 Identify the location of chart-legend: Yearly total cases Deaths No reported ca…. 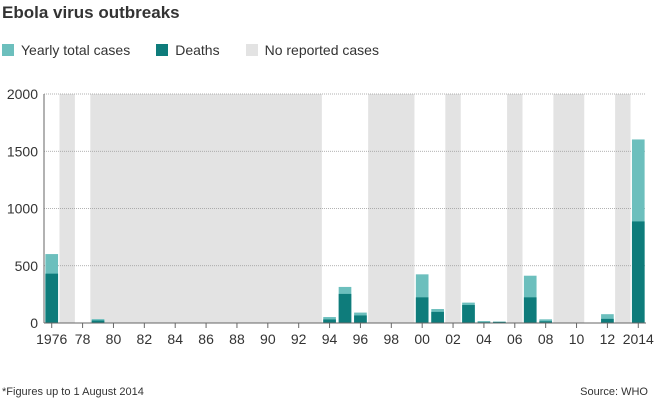
(203, 50).